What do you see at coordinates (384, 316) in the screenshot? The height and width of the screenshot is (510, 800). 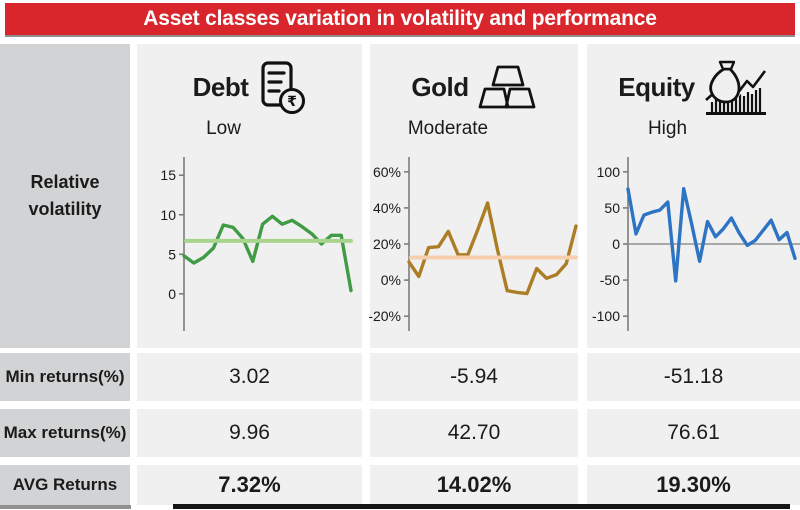 I see `y-axis-tick-label: -20%` at bounding box center [384, 316].